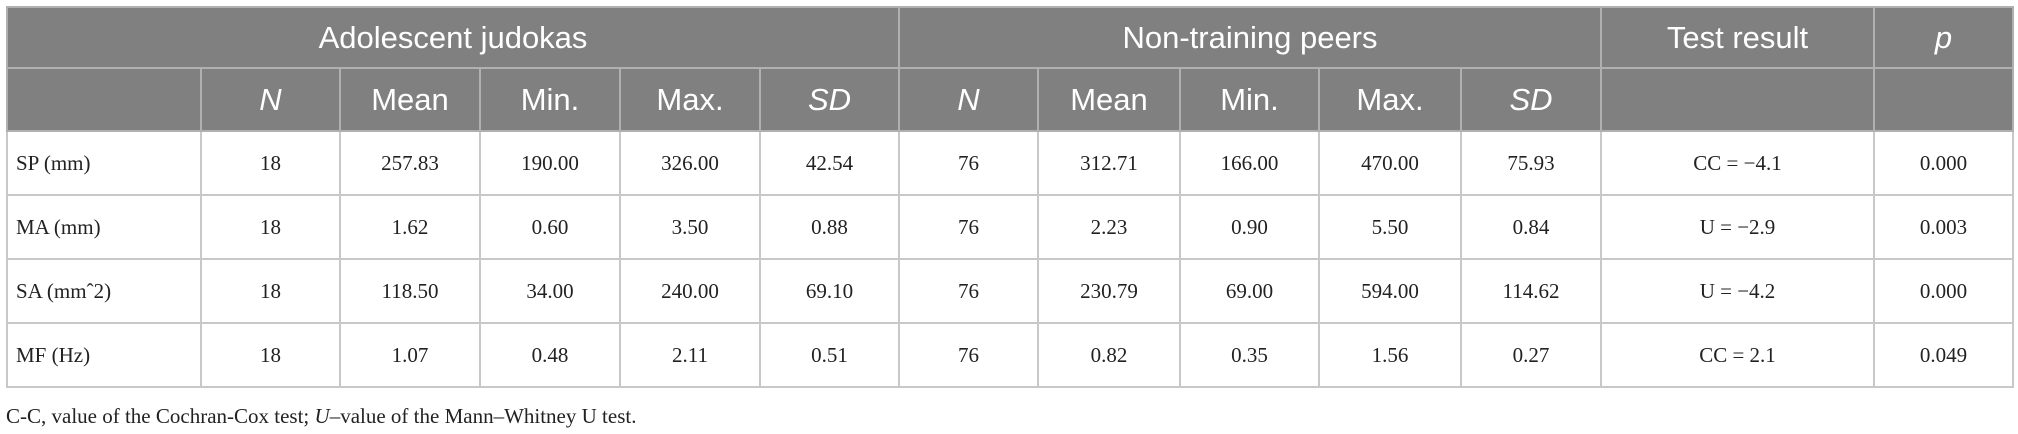 The image size is (2018, 434). What do you see at coordinates (1109, 291) in the screenshot?
I see `table-cell: 230.79` at bounding box center [1109, 291].